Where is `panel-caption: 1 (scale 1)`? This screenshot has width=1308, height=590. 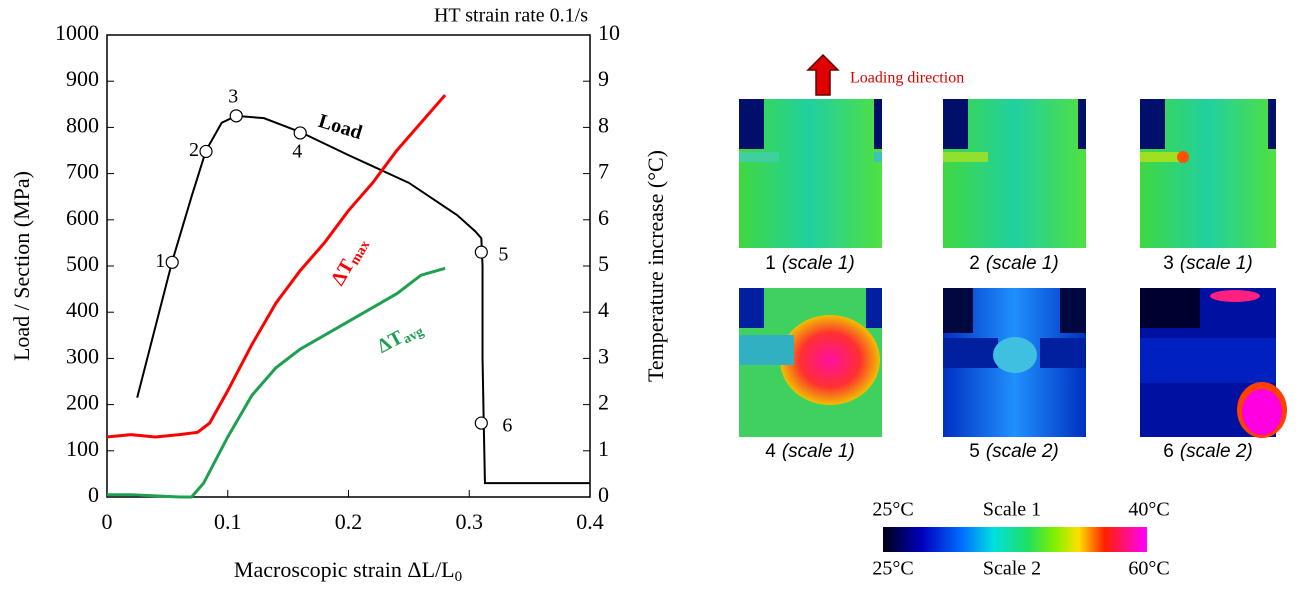
panel-caption: 1 (scale 1) is located at coordinates (809, 263).